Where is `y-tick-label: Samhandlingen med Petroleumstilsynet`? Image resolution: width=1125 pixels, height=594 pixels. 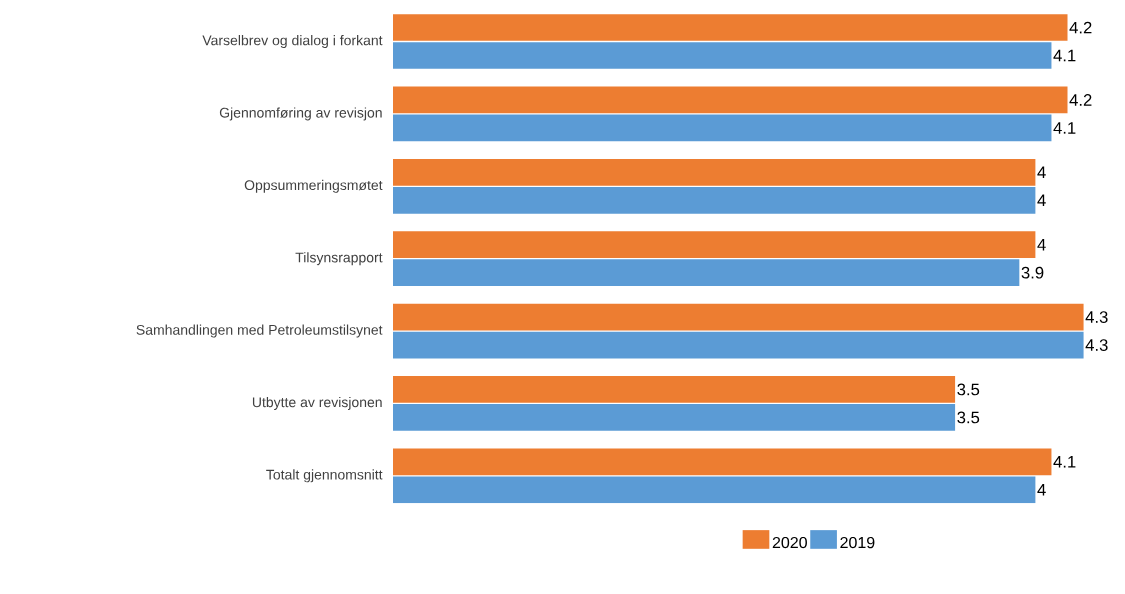 y-tick-label: Samhandlingen med Petroleumstilsynet is located at coordinates (259, 331).